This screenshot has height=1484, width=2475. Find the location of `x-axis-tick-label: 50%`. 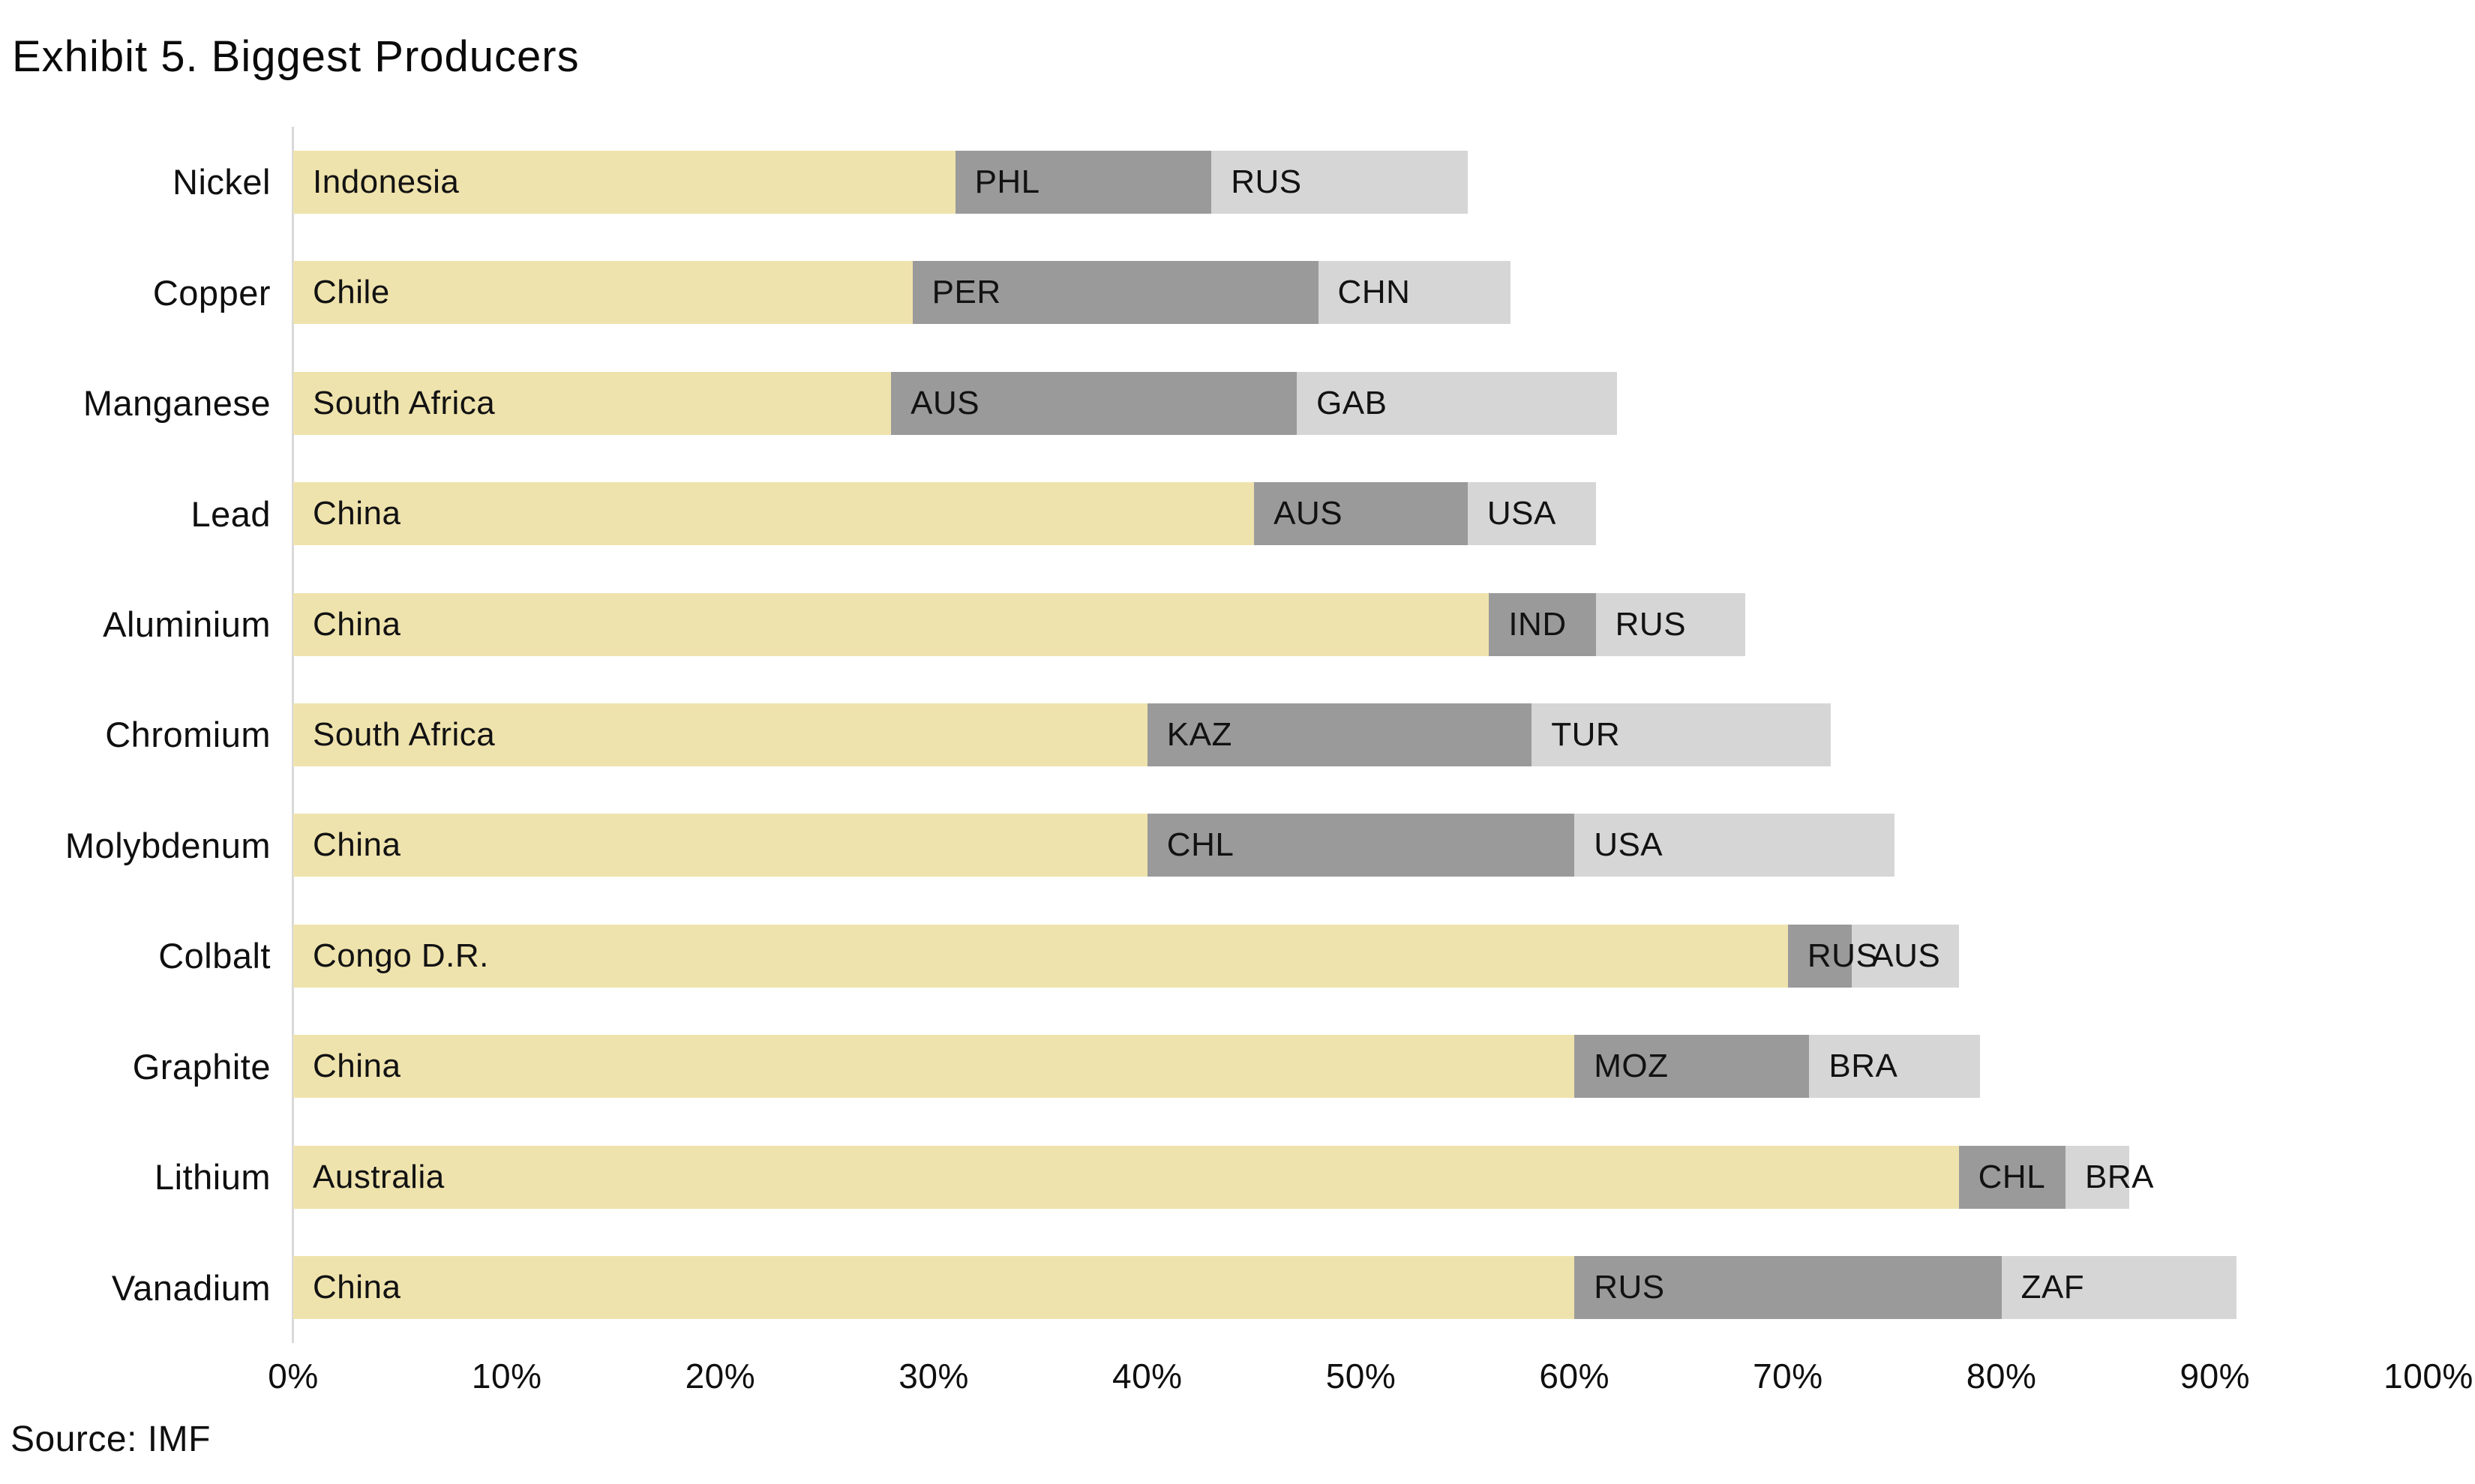

x-axis-tick-label: 50% is located at coordinates (1360, 1376).